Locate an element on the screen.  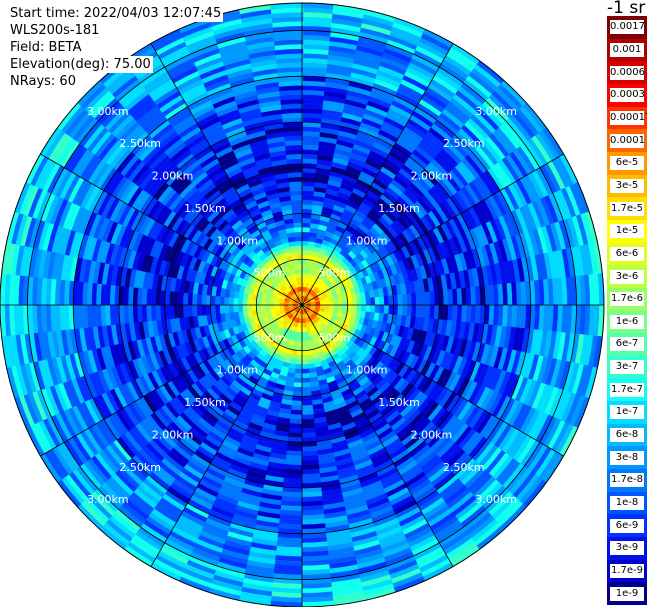
colorbar-label: 0.0003 is located at coordinates (627, 95).